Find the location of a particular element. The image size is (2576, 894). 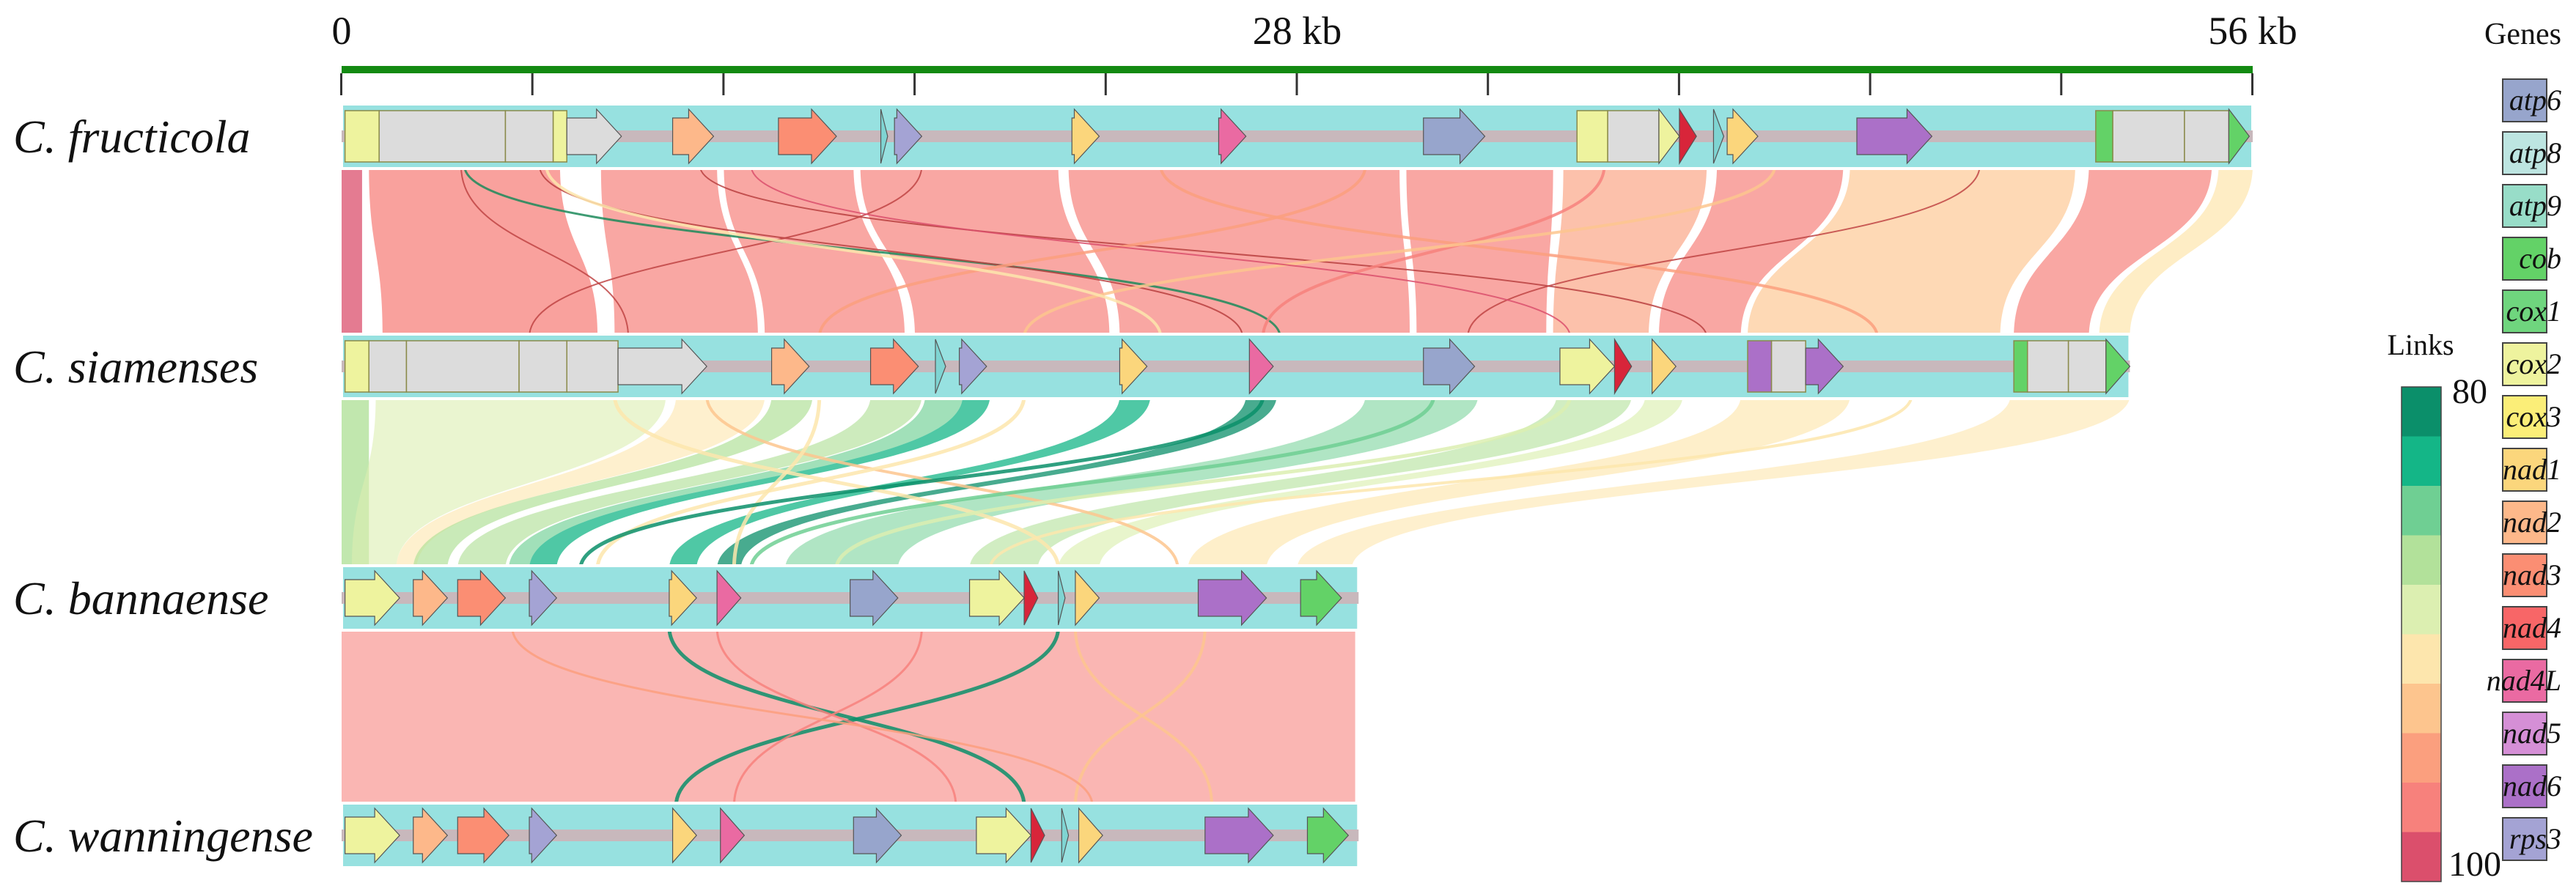

legend-swatch-atp9 is located at coordinates (2524, 206).